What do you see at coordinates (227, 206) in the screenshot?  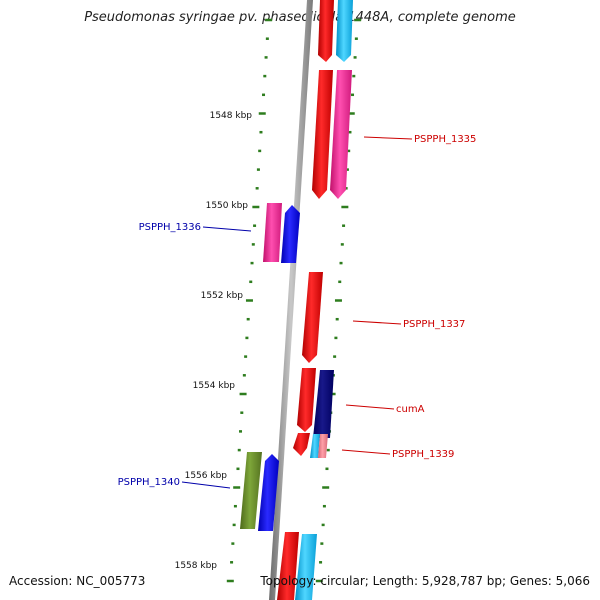 I see `scale-label: 1550 kbp` at bounding box center [227, 206].